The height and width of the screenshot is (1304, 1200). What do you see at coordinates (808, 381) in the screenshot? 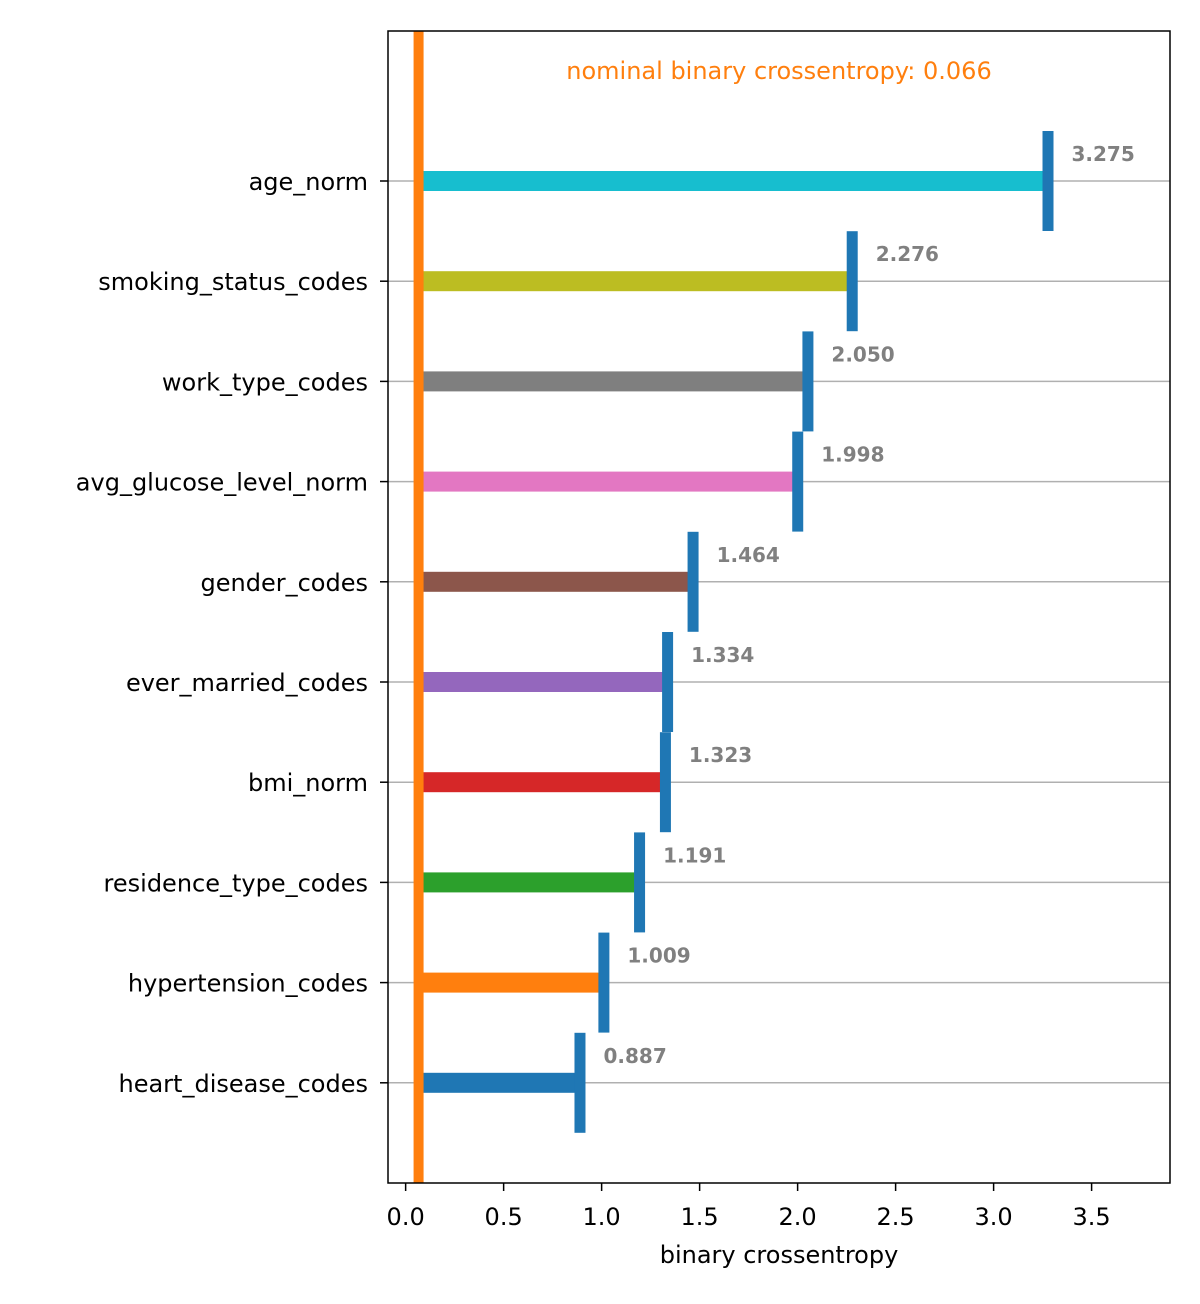
I see `value-marker-work_type_codes` at bounding box center [808, 381].